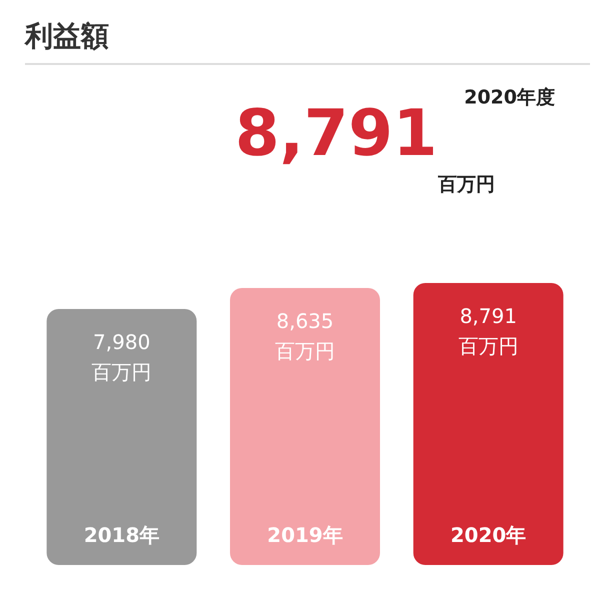 This screenshot has height=600, width=600. Describe the element at coordinates (305, 535) in the screenshot. I see `x-tick-label: 2019年` at that location.